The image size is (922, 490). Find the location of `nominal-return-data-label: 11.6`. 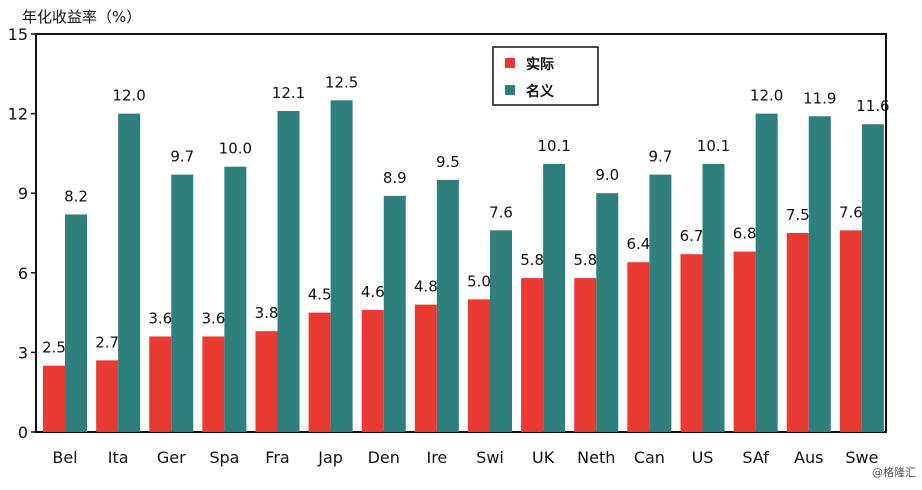

nominal-return-data-label: 11.6 is located at coordinates (872, 106).